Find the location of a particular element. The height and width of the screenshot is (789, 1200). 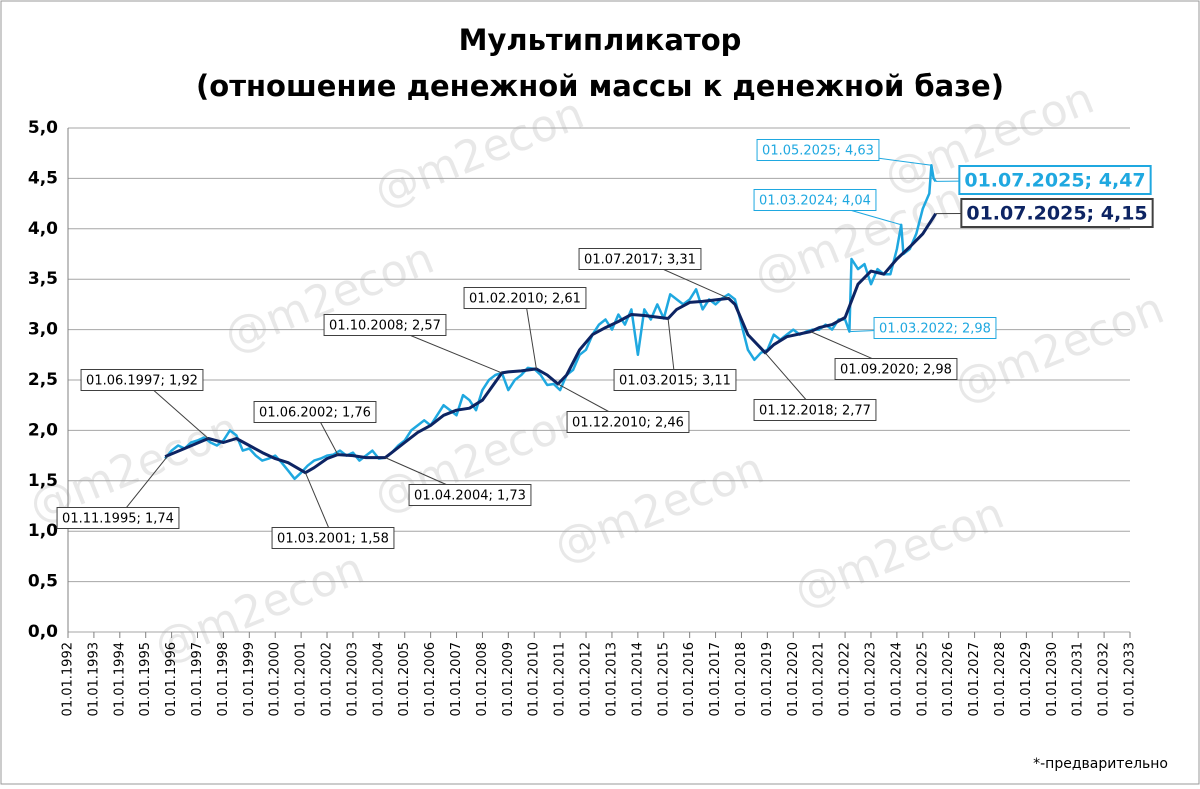

x-tick-label: 01.01.2029 is located at coordinates (1026, 679).